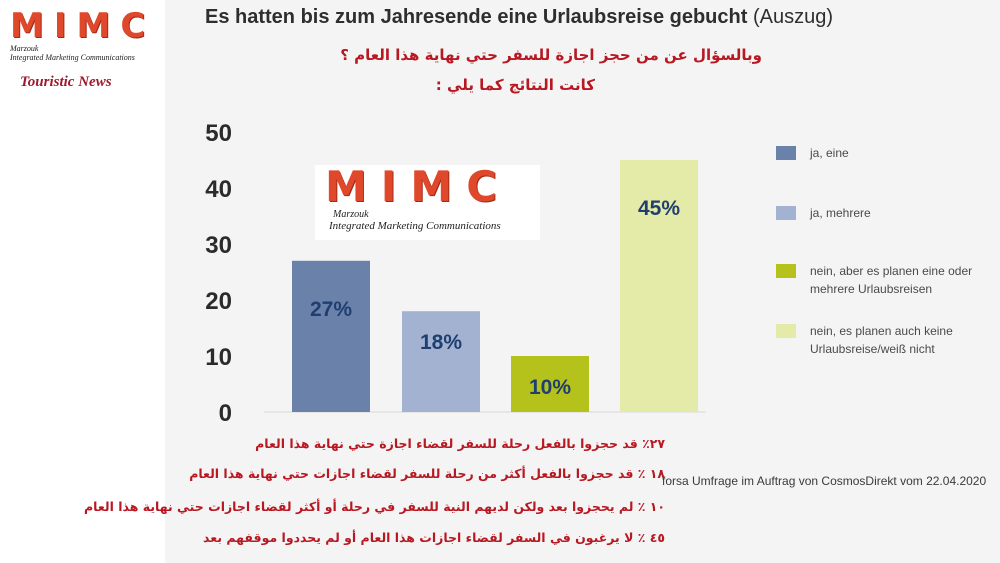 This screenshot has height=563, width=1000. I want to click on tagline: Touristic News, so click(66, 82).